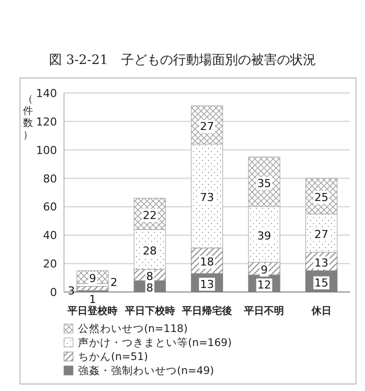  Describe the element at coordinates (264, 235) in the screenshot. I see `data-label: 39` at that location.